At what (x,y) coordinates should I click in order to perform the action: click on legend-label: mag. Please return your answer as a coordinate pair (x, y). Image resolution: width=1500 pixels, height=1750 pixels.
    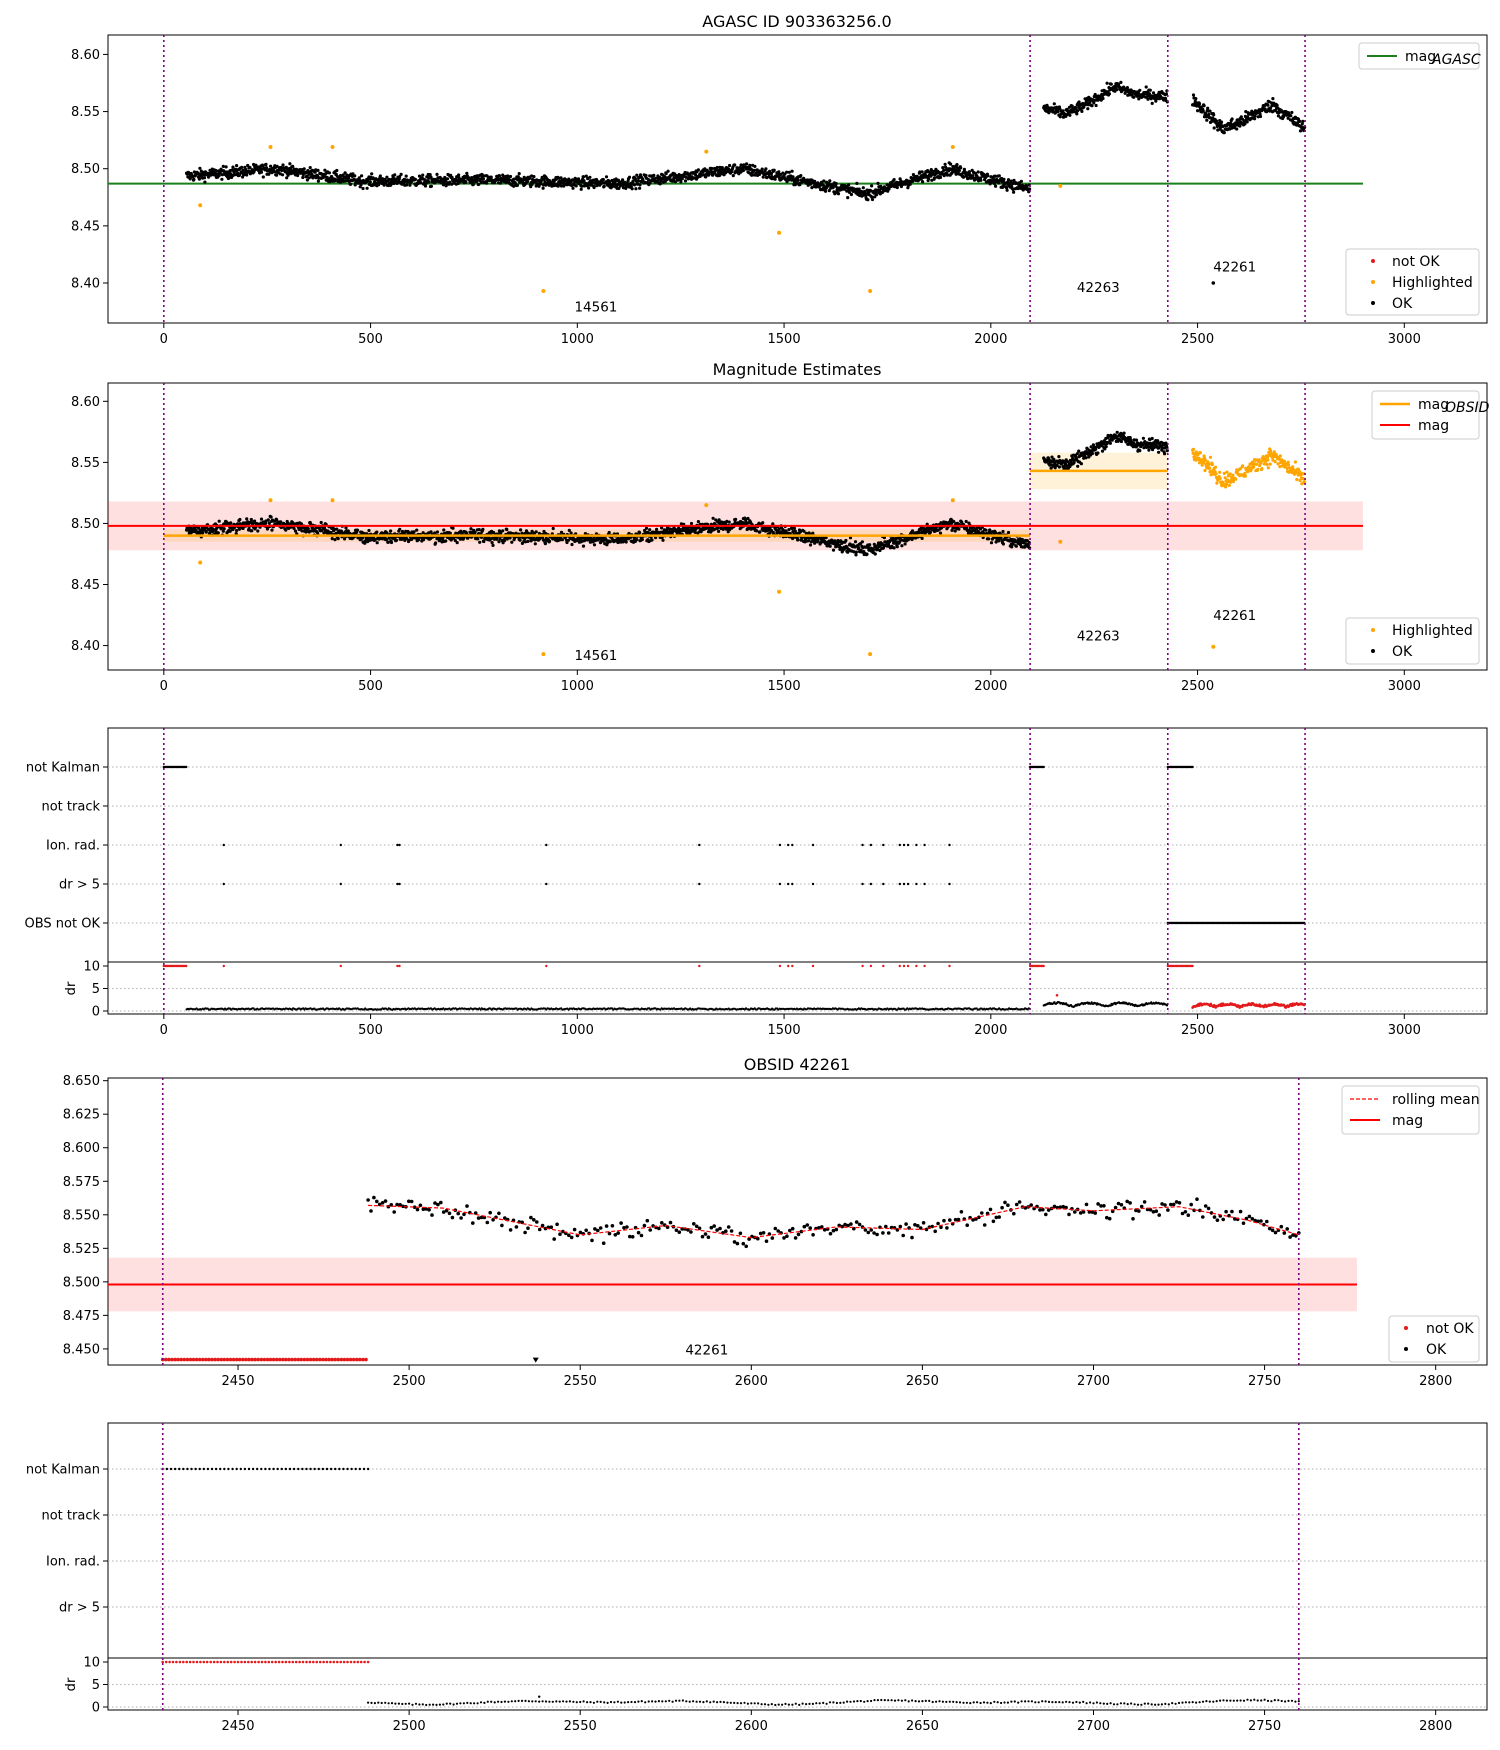
    Looking at the image, I should click on (1433, 405).